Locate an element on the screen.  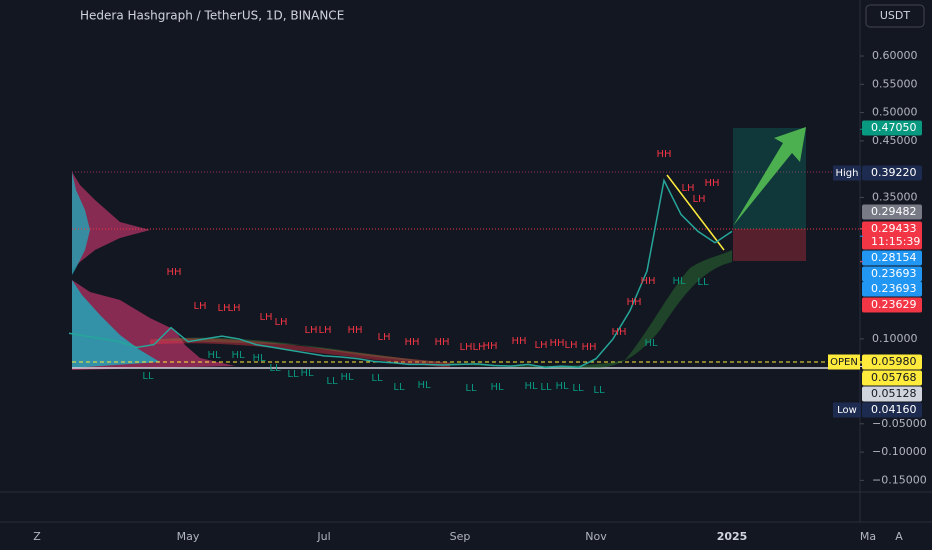
currency: USDT is located at coordinates (895, 15).